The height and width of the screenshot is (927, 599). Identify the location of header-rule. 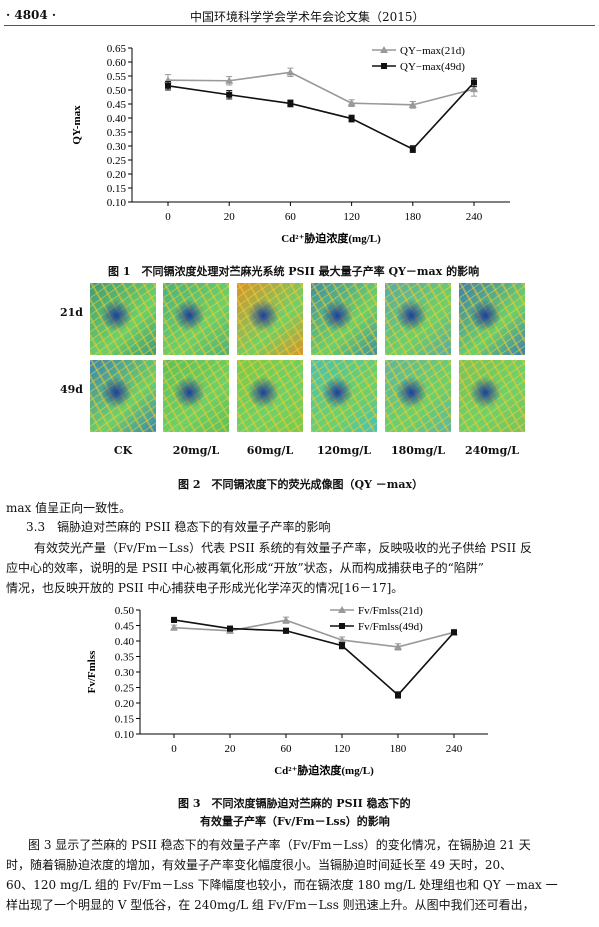
(299, 25).